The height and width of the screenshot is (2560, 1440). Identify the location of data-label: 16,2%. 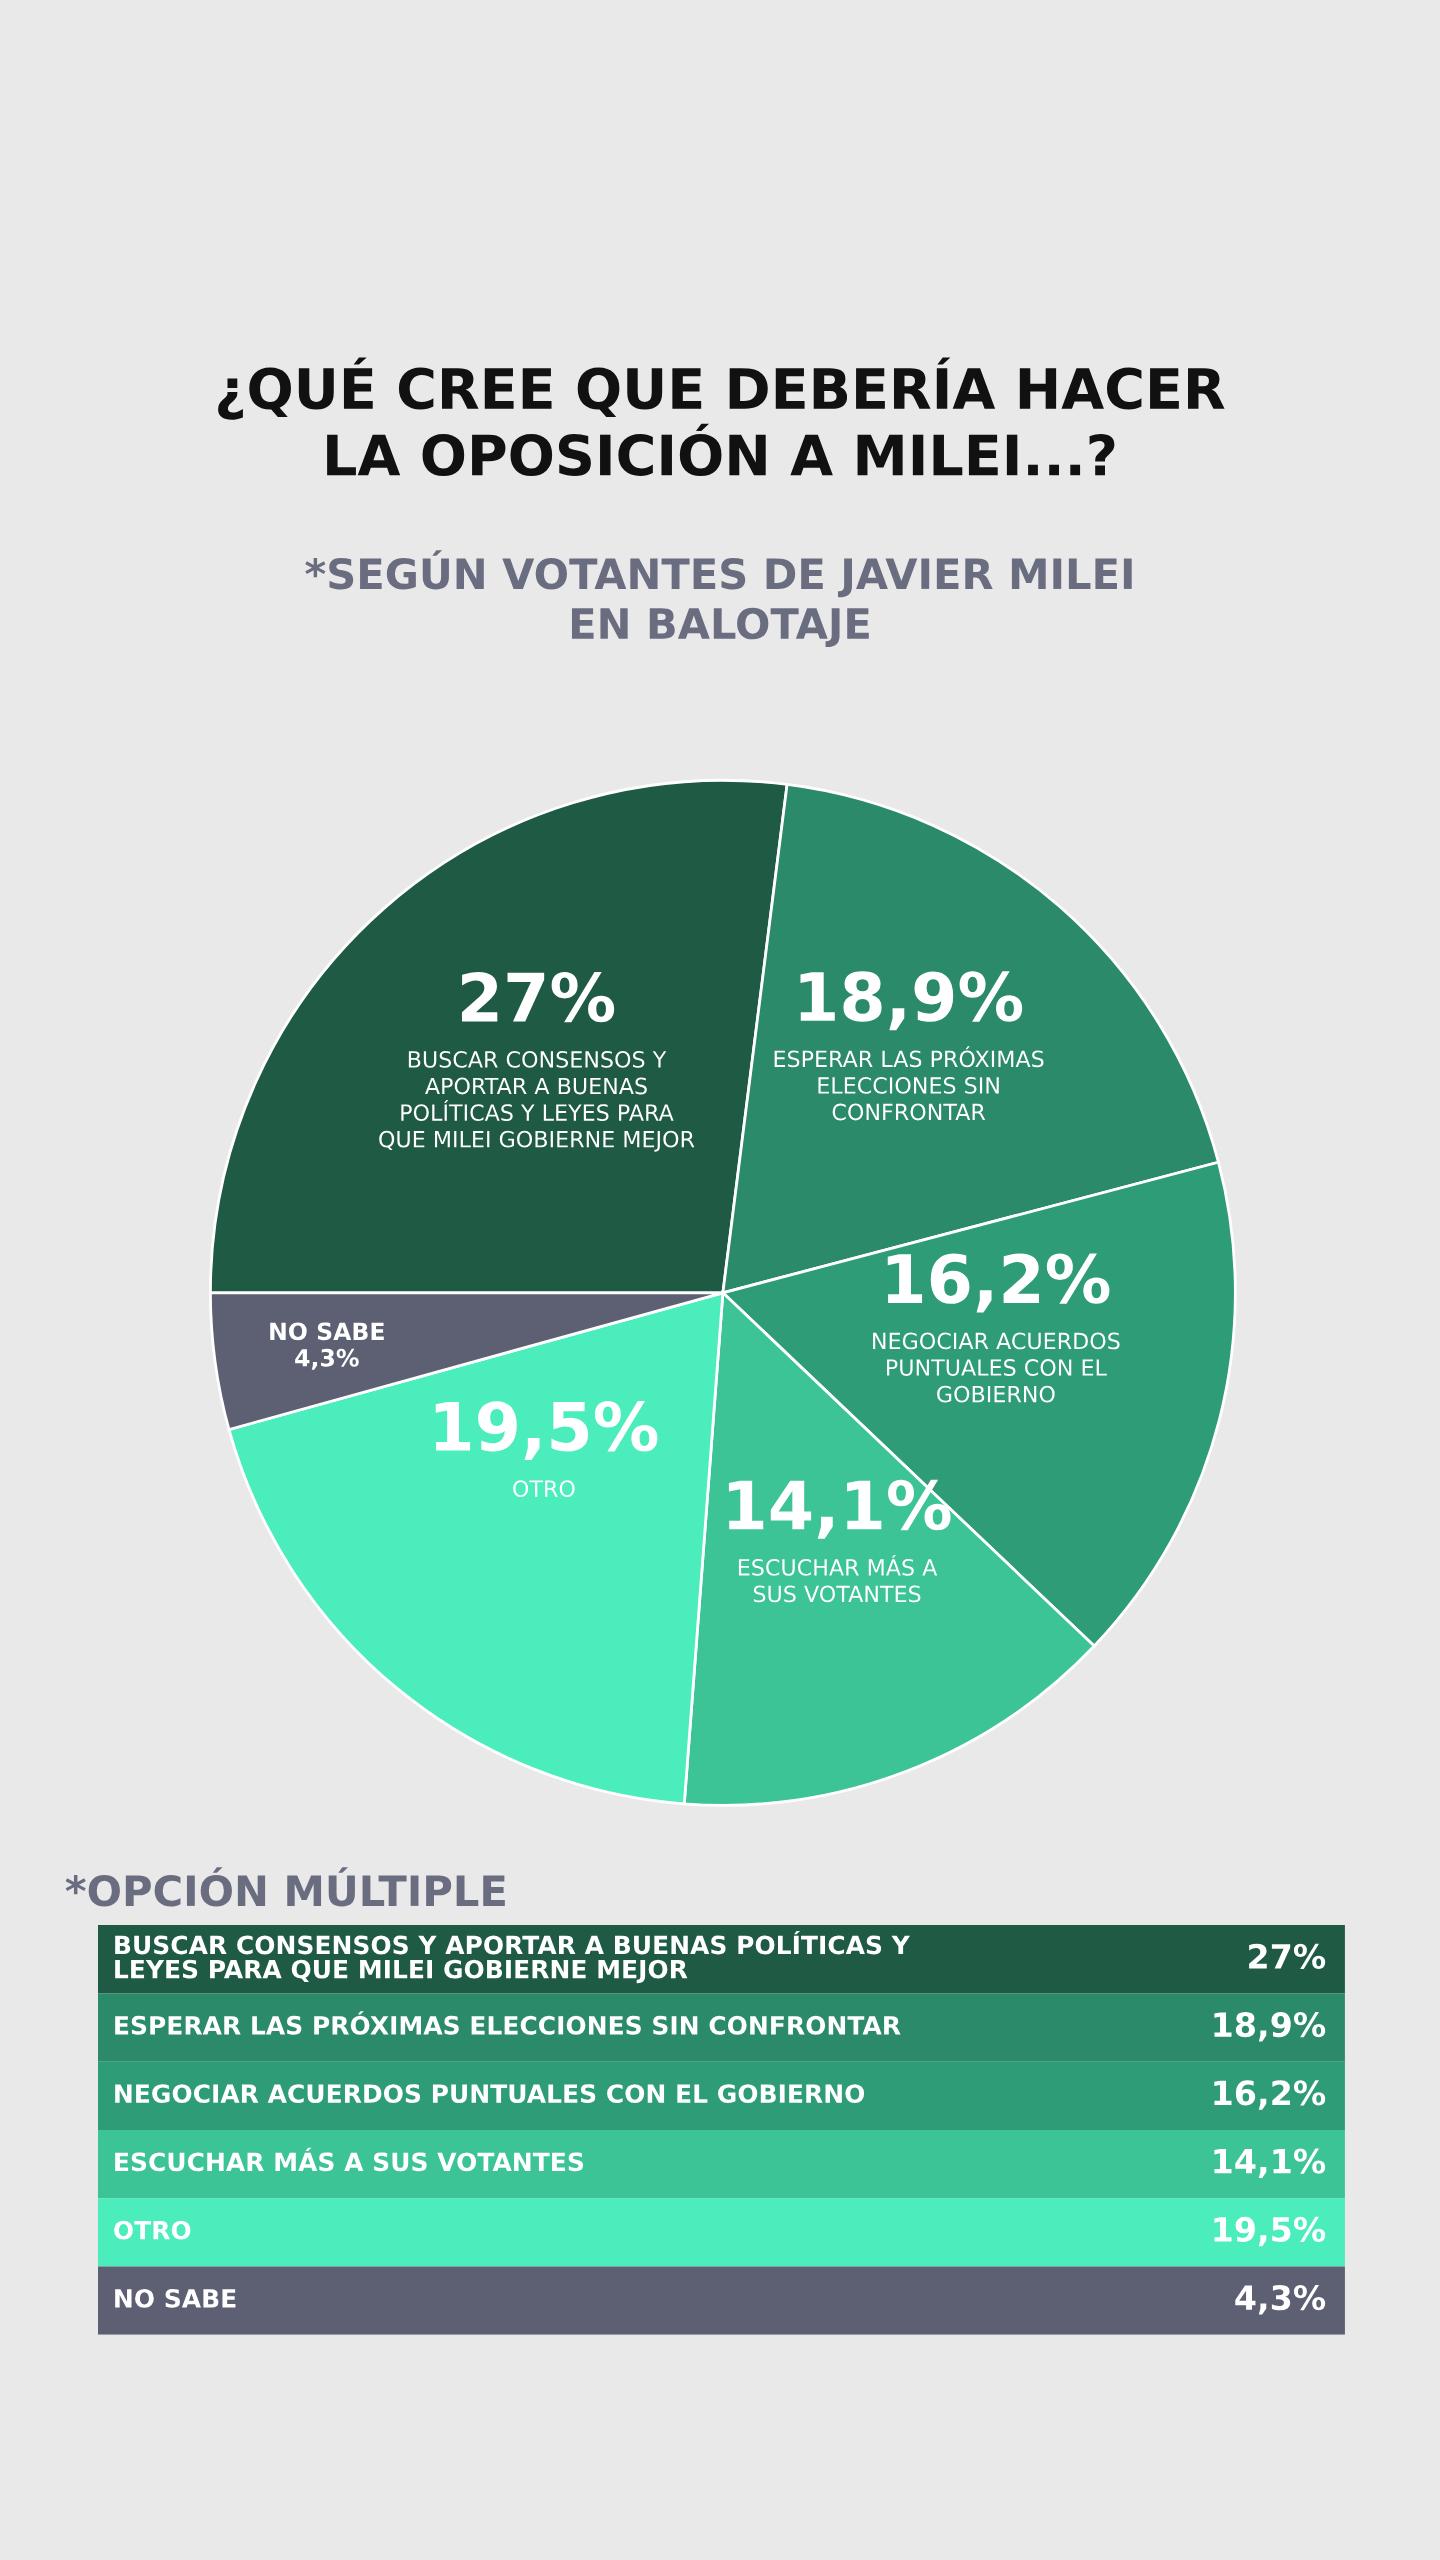
(998, 1283).